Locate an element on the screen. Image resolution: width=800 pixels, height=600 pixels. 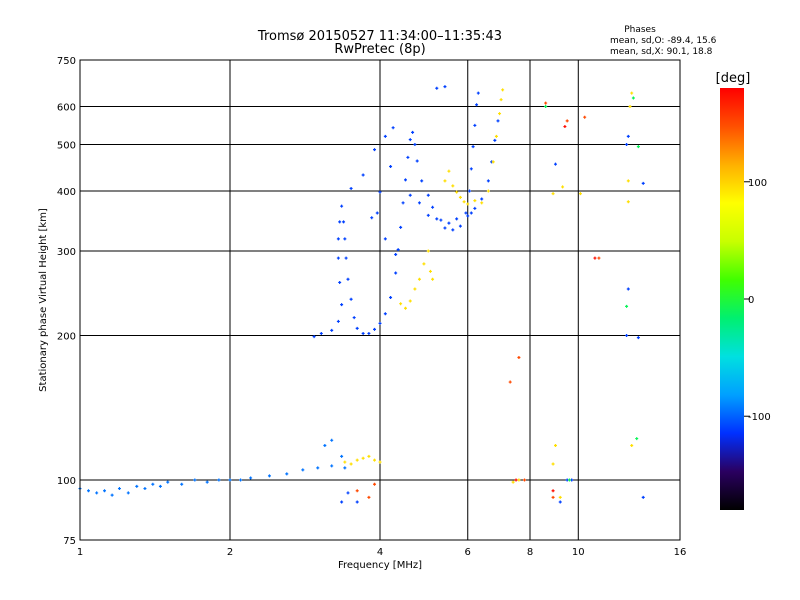
x-tick-label: 6 is located at coordinates (468, 552).